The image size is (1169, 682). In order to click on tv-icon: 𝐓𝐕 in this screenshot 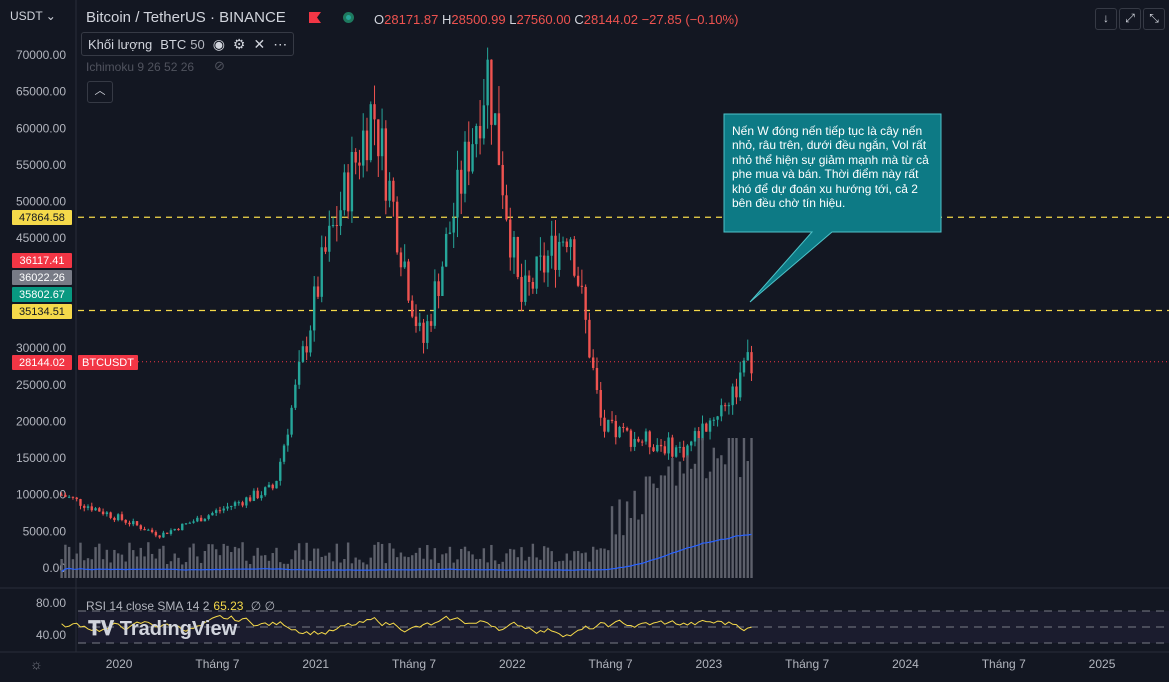, I will do `click(104, 629)`.